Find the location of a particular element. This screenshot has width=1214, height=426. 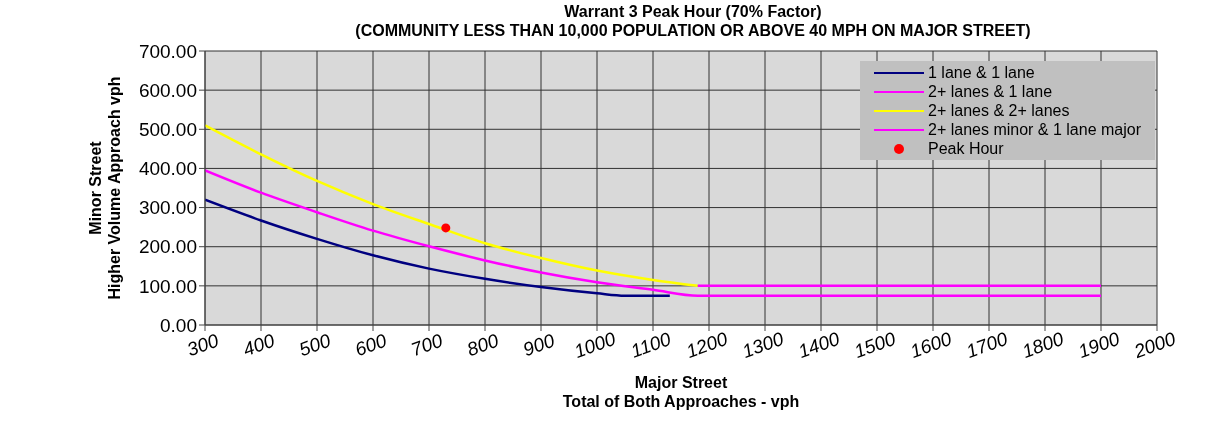

x-tick-label: 1400 is located at coordinates (819, 344).